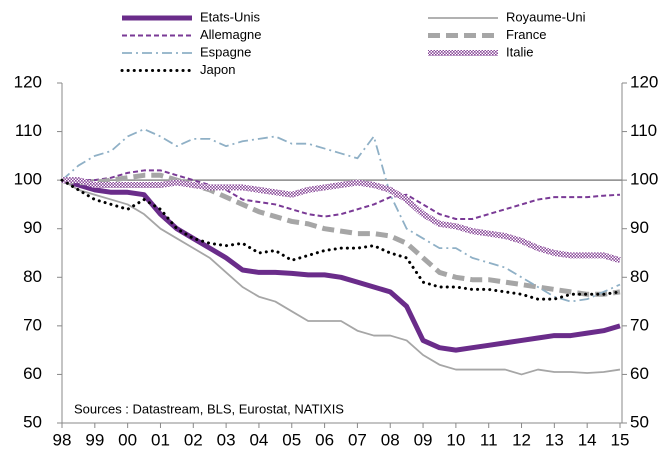 The width and height of the screenshot is (667, 459). What do you see at coordinates (62, 439) in the screenshot?
I see `x-tick-label: 98` at bounding box center [62, 439].